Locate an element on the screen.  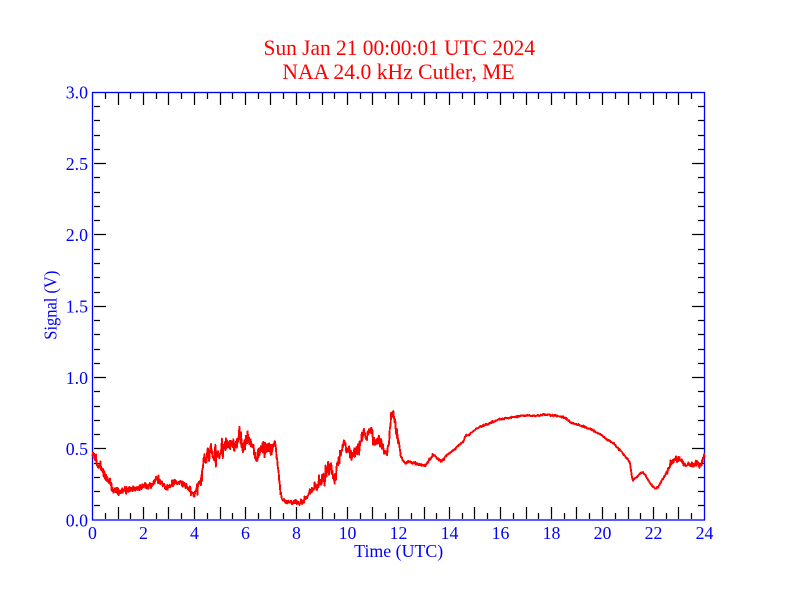
svg-text: 2 is located at coordinates (143, 533).